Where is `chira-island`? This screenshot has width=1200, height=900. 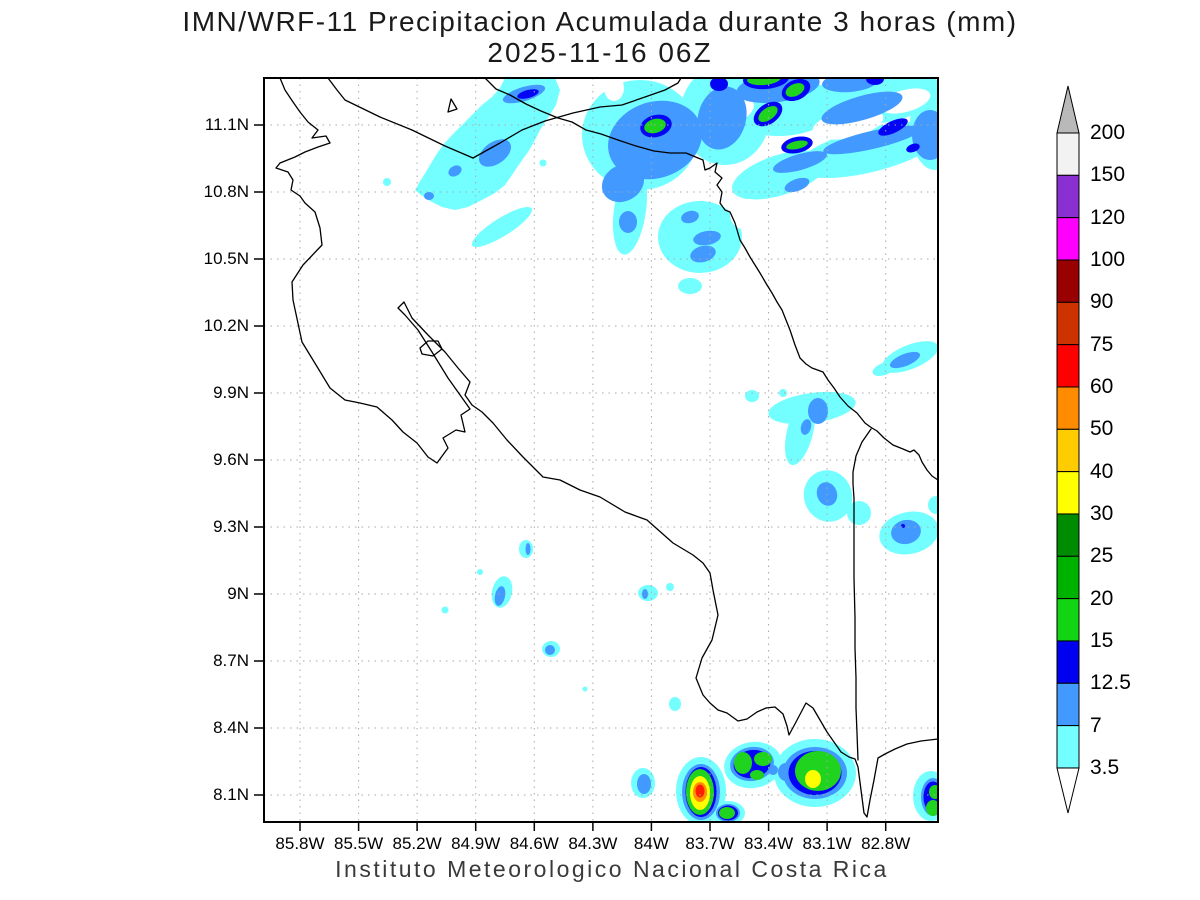 chira-island is located at coordinates (431, 348).